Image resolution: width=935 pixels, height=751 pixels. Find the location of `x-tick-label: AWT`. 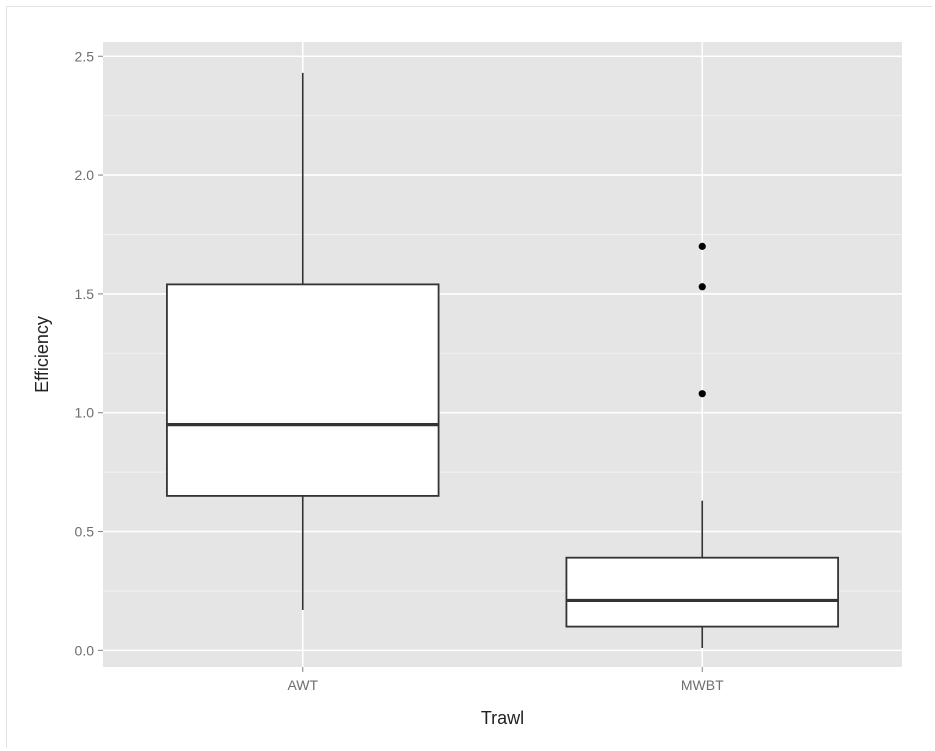

x-tick-label: AWT is located at coordinates (302, 685).